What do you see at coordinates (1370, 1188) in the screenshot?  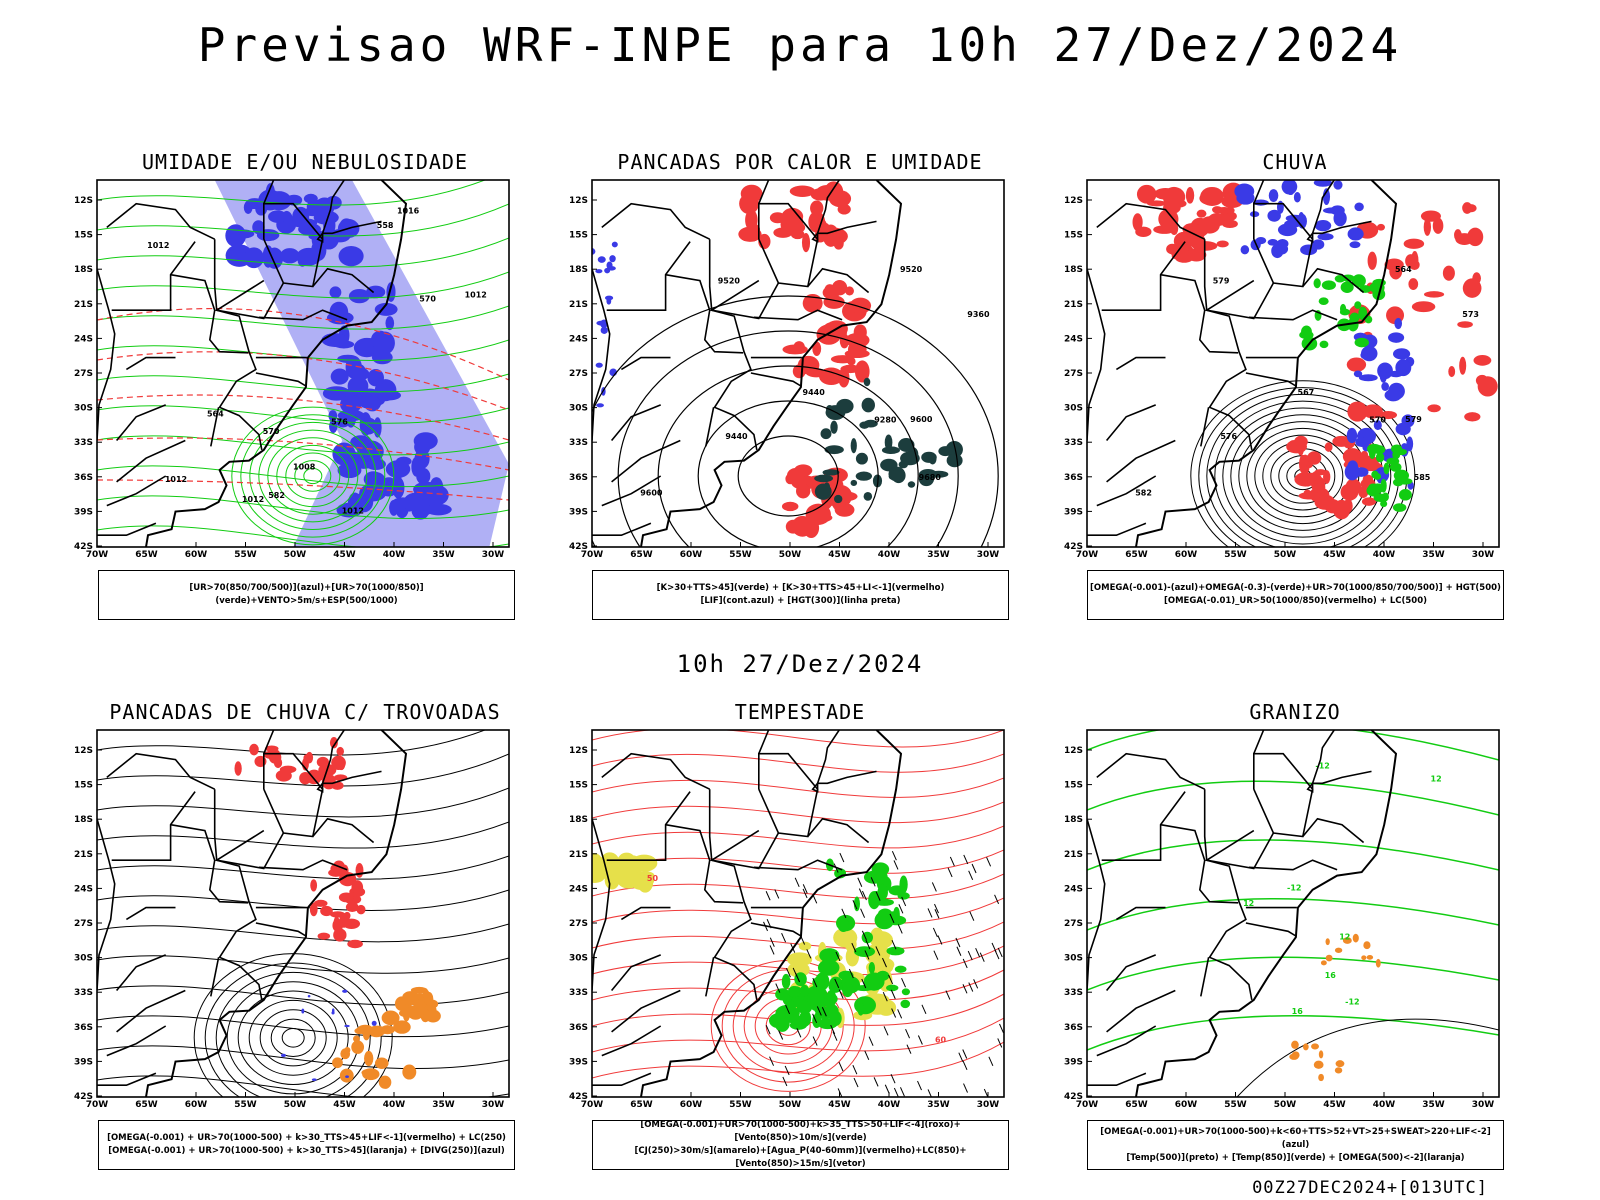 I see `run-info-footer: 00Z27DEC2024+[013UTC]` at bounding box center [1370, 1188].